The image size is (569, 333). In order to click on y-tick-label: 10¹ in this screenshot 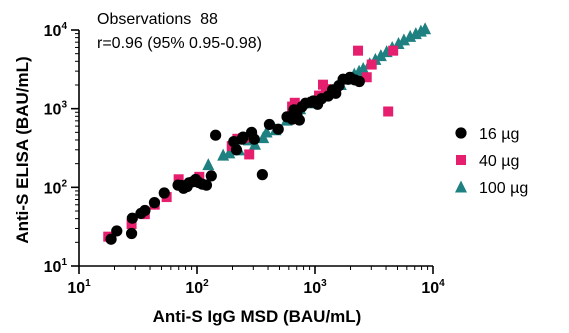, I will do `click(56, 266)`.